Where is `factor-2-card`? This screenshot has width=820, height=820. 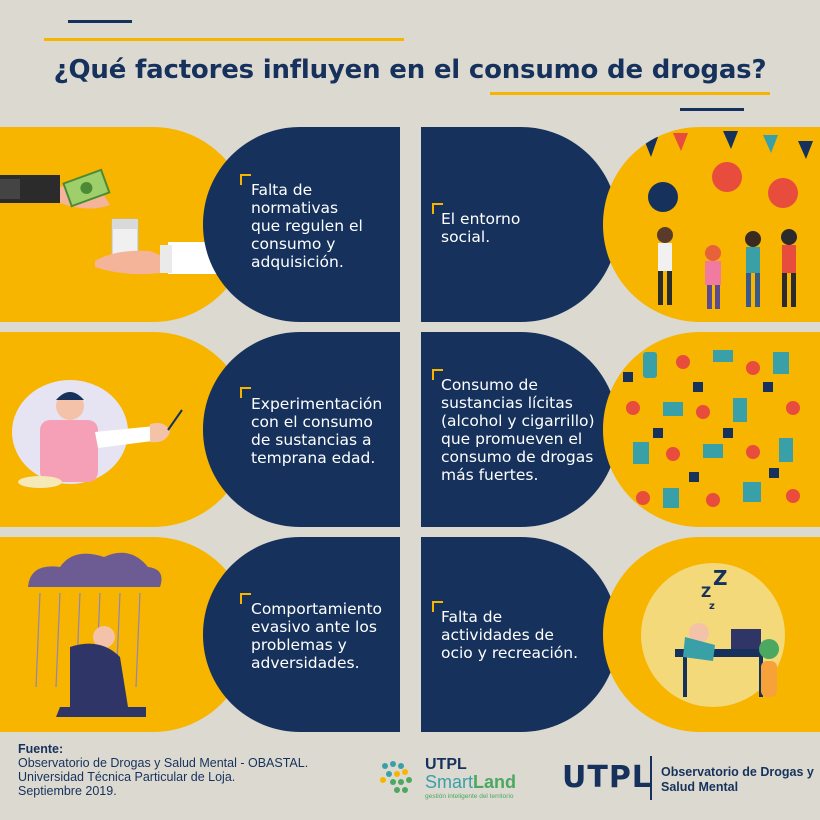 factor-2-card is located at coordinates (519, 224).